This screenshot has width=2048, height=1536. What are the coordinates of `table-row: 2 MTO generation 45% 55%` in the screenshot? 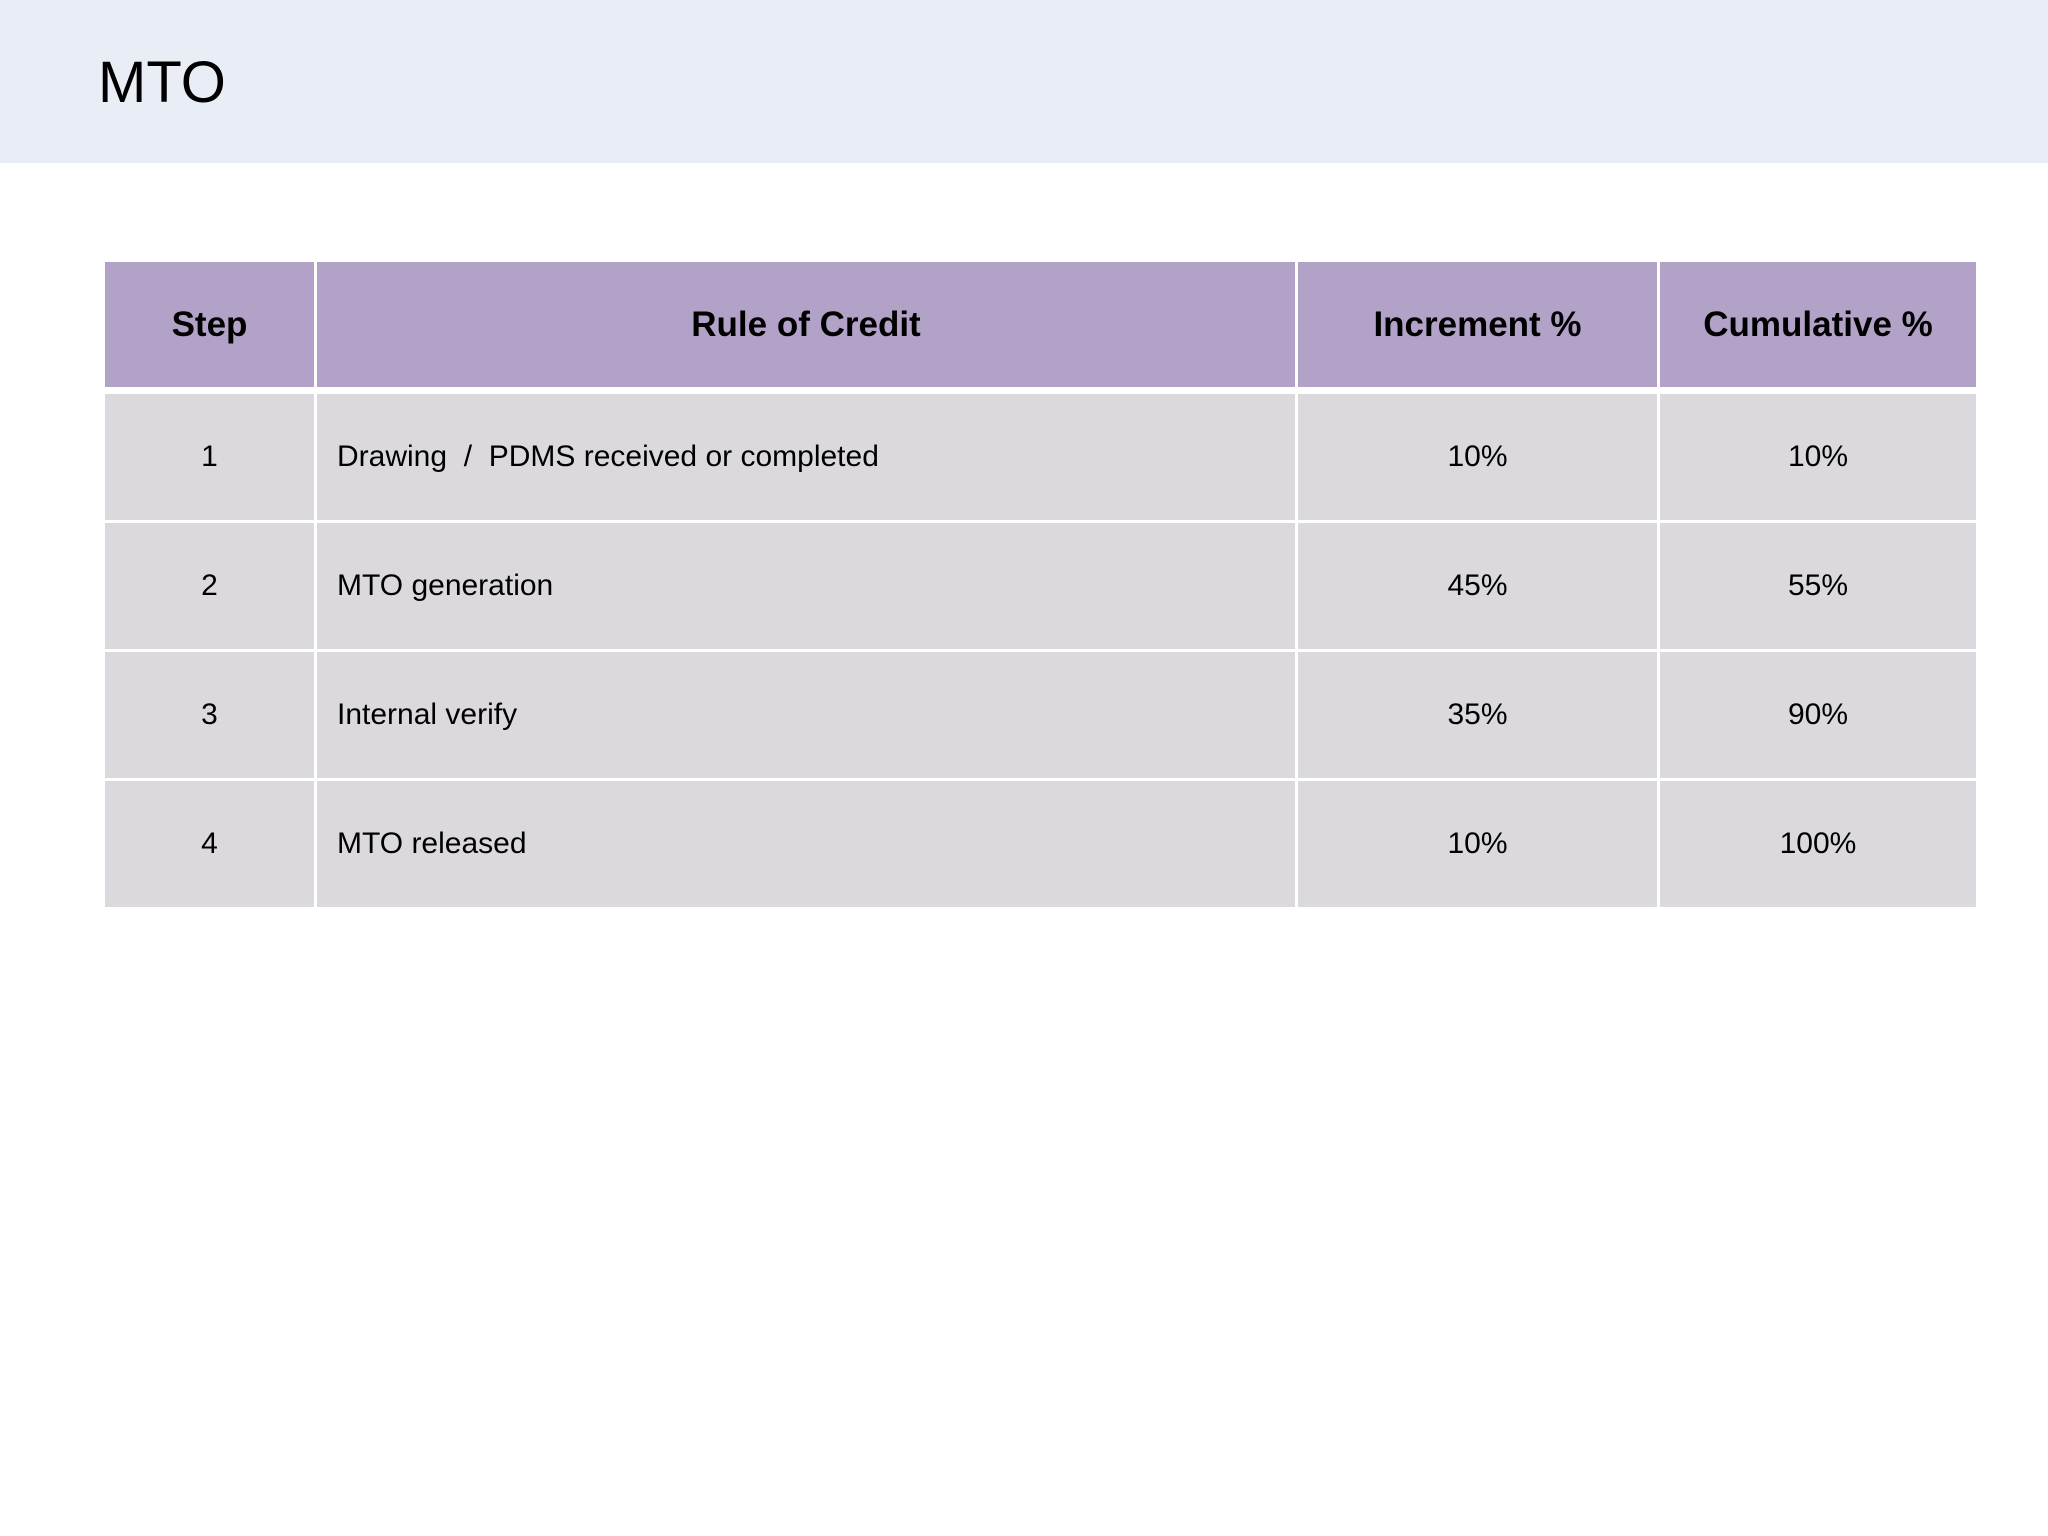 It's located at (1040, 586).